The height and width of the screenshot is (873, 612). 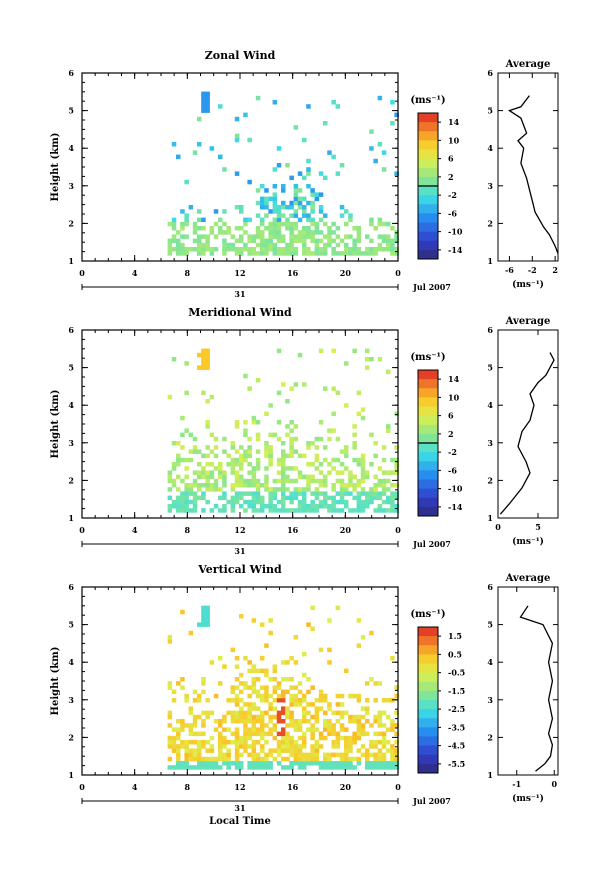 What do you see at coordinates (239, 808) in the screenshot?
I see `date-label: 31` at bounding box center [239, 808].